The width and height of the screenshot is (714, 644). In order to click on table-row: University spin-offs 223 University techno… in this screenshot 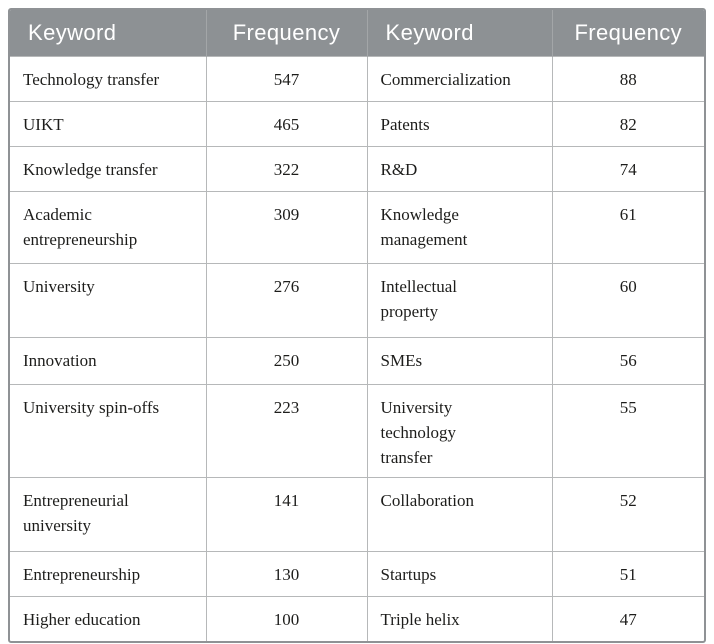, I will do `click(357, 431)`.